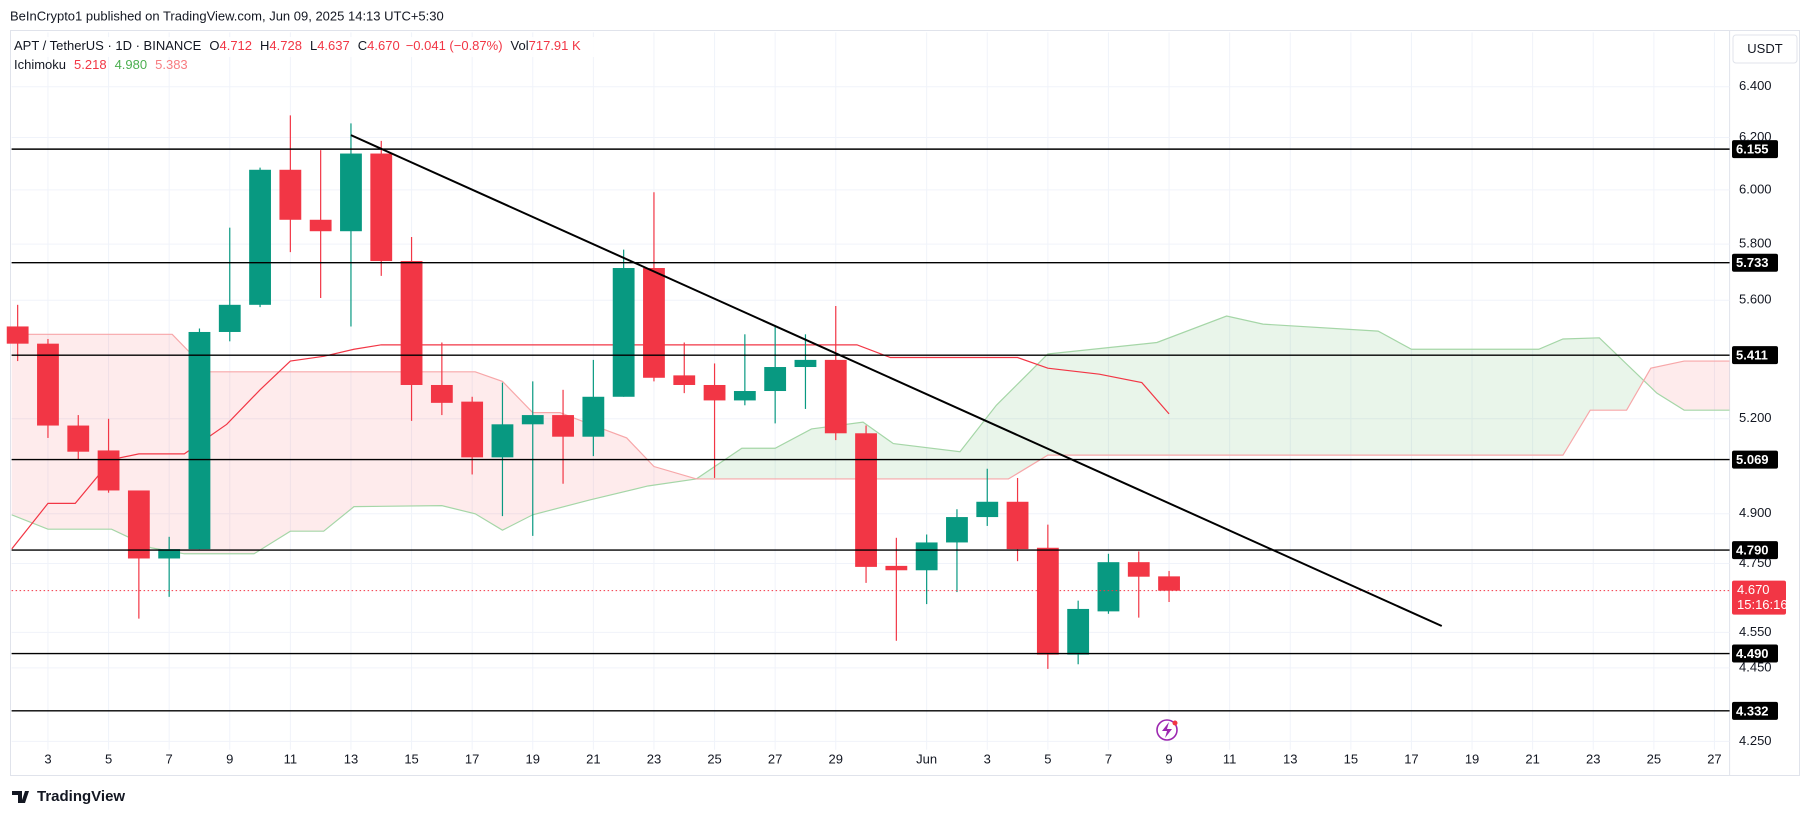 The width and height of the screenshot is (1814, 816). I want to click on level-label: 5.733, so click(1752, 262).